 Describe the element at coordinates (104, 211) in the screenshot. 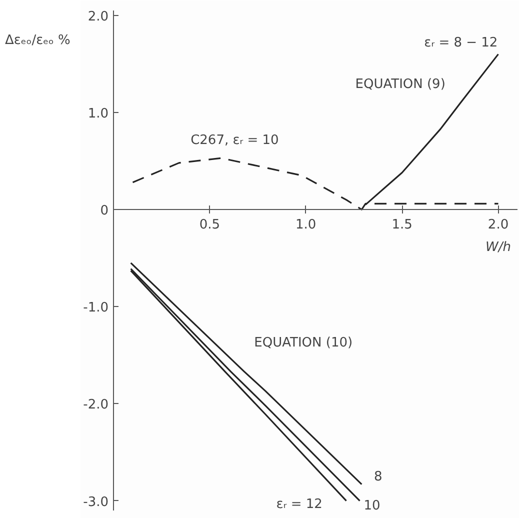

I see `y-tick-label: 0` at that location.